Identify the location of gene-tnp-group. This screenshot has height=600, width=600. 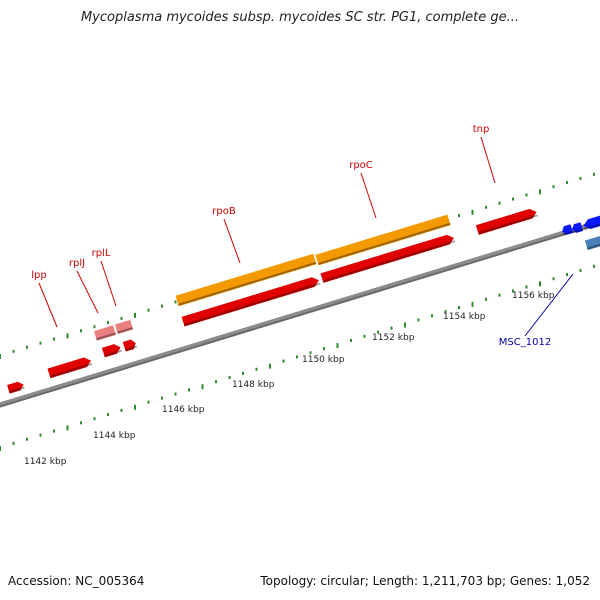
(506, 221).